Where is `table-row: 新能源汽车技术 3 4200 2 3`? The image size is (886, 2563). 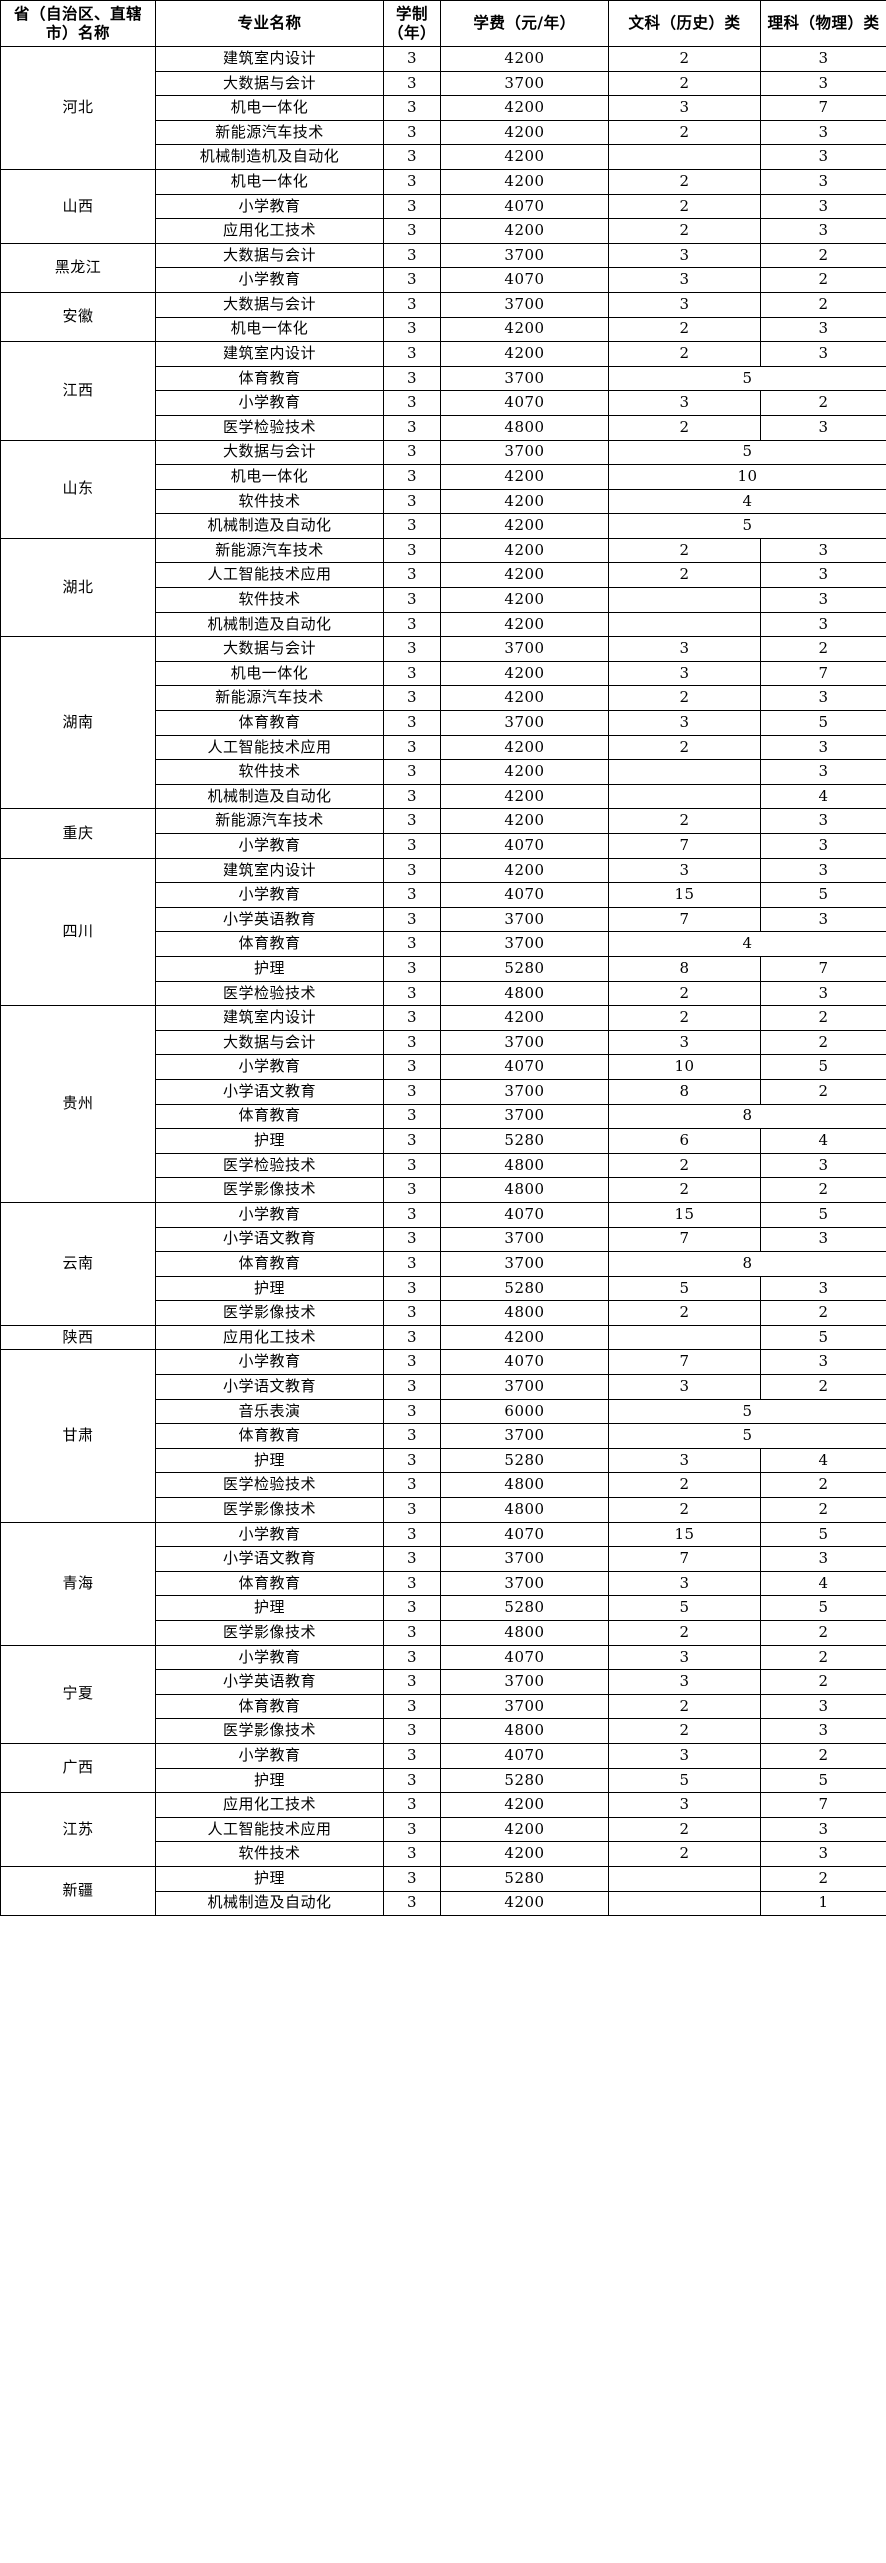
table-row: 新能源汽车技术 3 4200 2 3 is located at coordinates (443, 698).